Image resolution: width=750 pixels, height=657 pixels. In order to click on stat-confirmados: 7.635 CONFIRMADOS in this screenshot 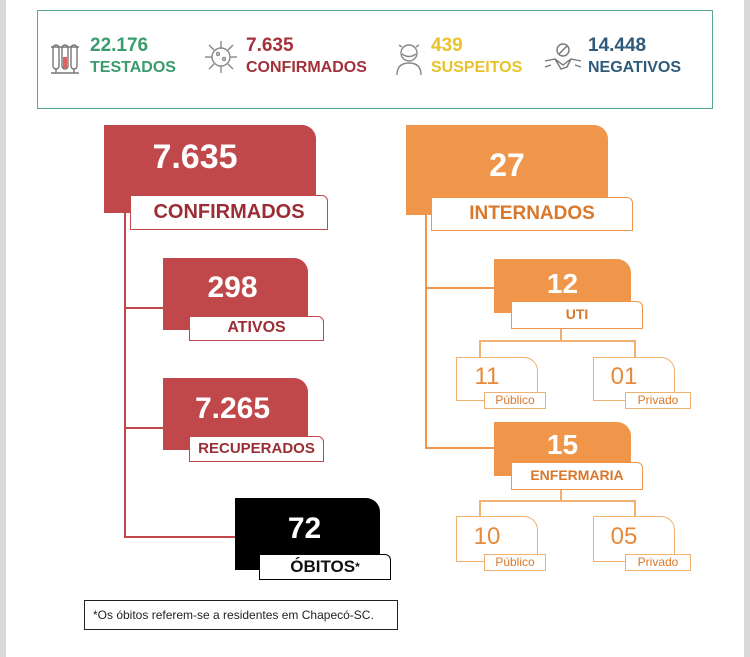, I will do `click(306, 57)`.